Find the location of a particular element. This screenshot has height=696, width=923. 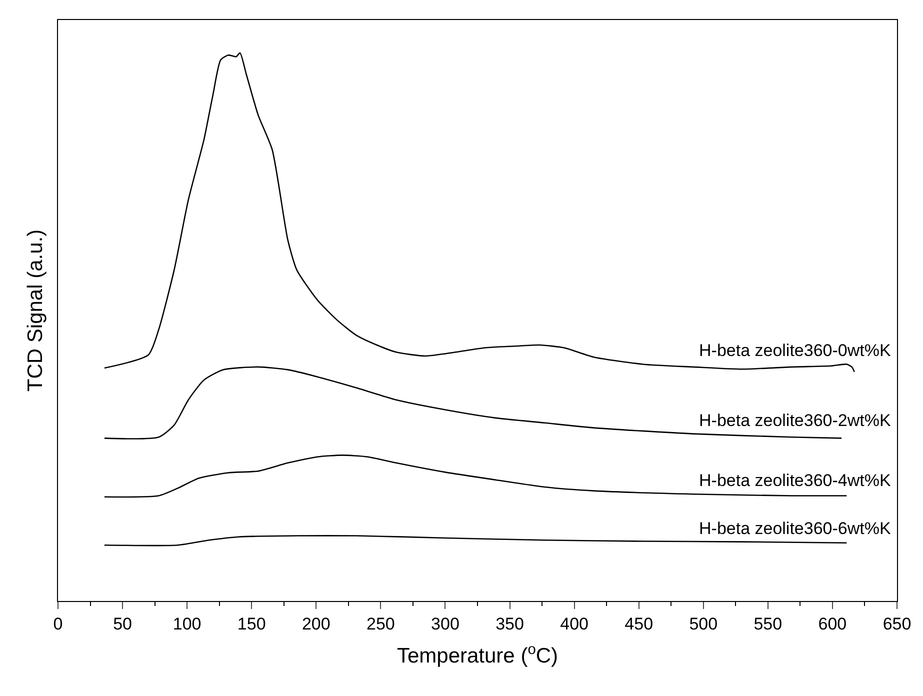

x-tick-label: 600 is located at coordinates (832, 624).